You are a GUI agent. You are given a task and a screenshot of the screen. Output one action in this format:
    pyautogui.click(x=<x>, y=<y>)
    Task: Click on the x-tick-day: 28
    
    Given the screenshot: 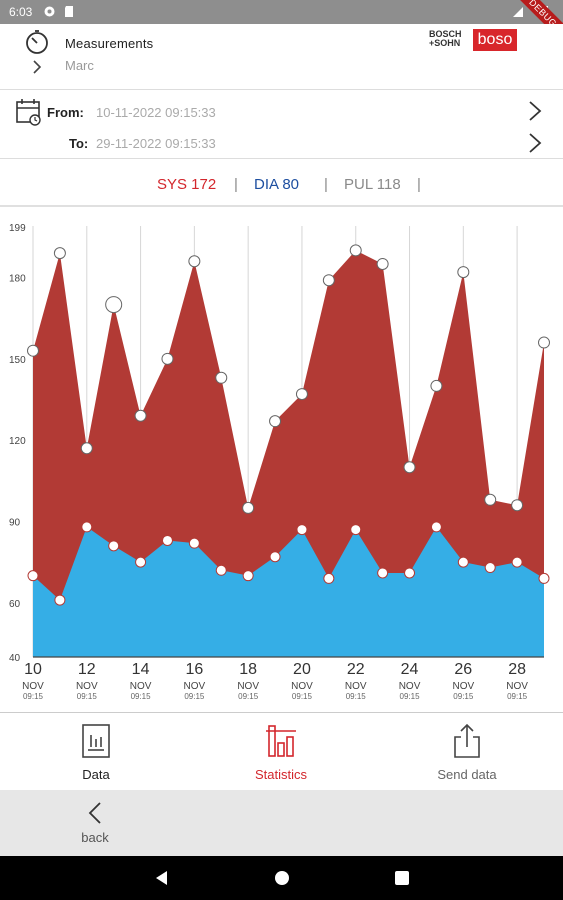 What is the action you would take?
    pyautogui.click(x=517, y=669)
    